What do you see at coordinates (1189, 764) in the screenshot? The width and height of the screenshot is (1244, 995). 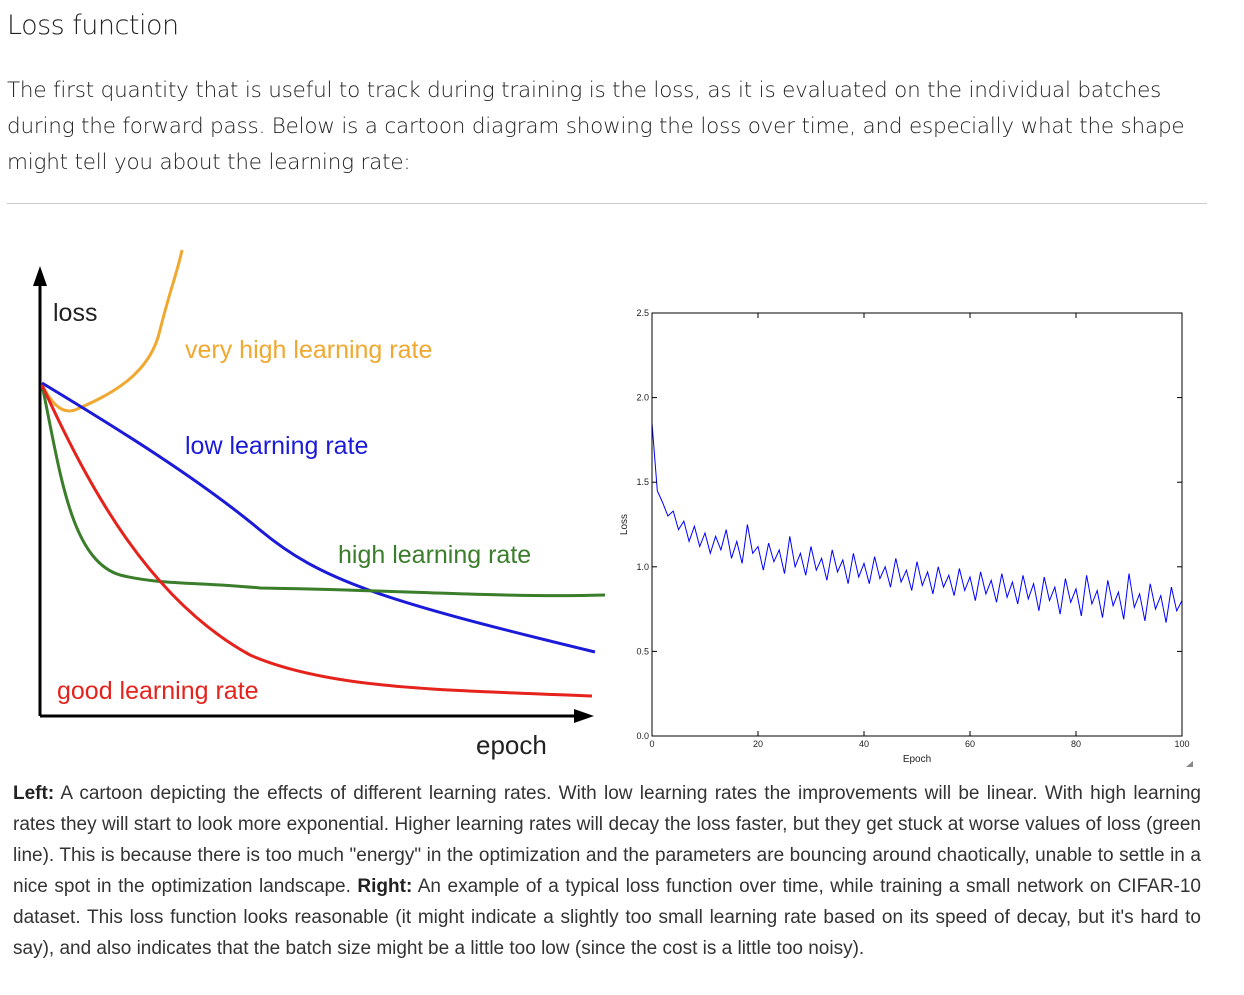 I see `resize-handle` at bounding box center [1189, 764].